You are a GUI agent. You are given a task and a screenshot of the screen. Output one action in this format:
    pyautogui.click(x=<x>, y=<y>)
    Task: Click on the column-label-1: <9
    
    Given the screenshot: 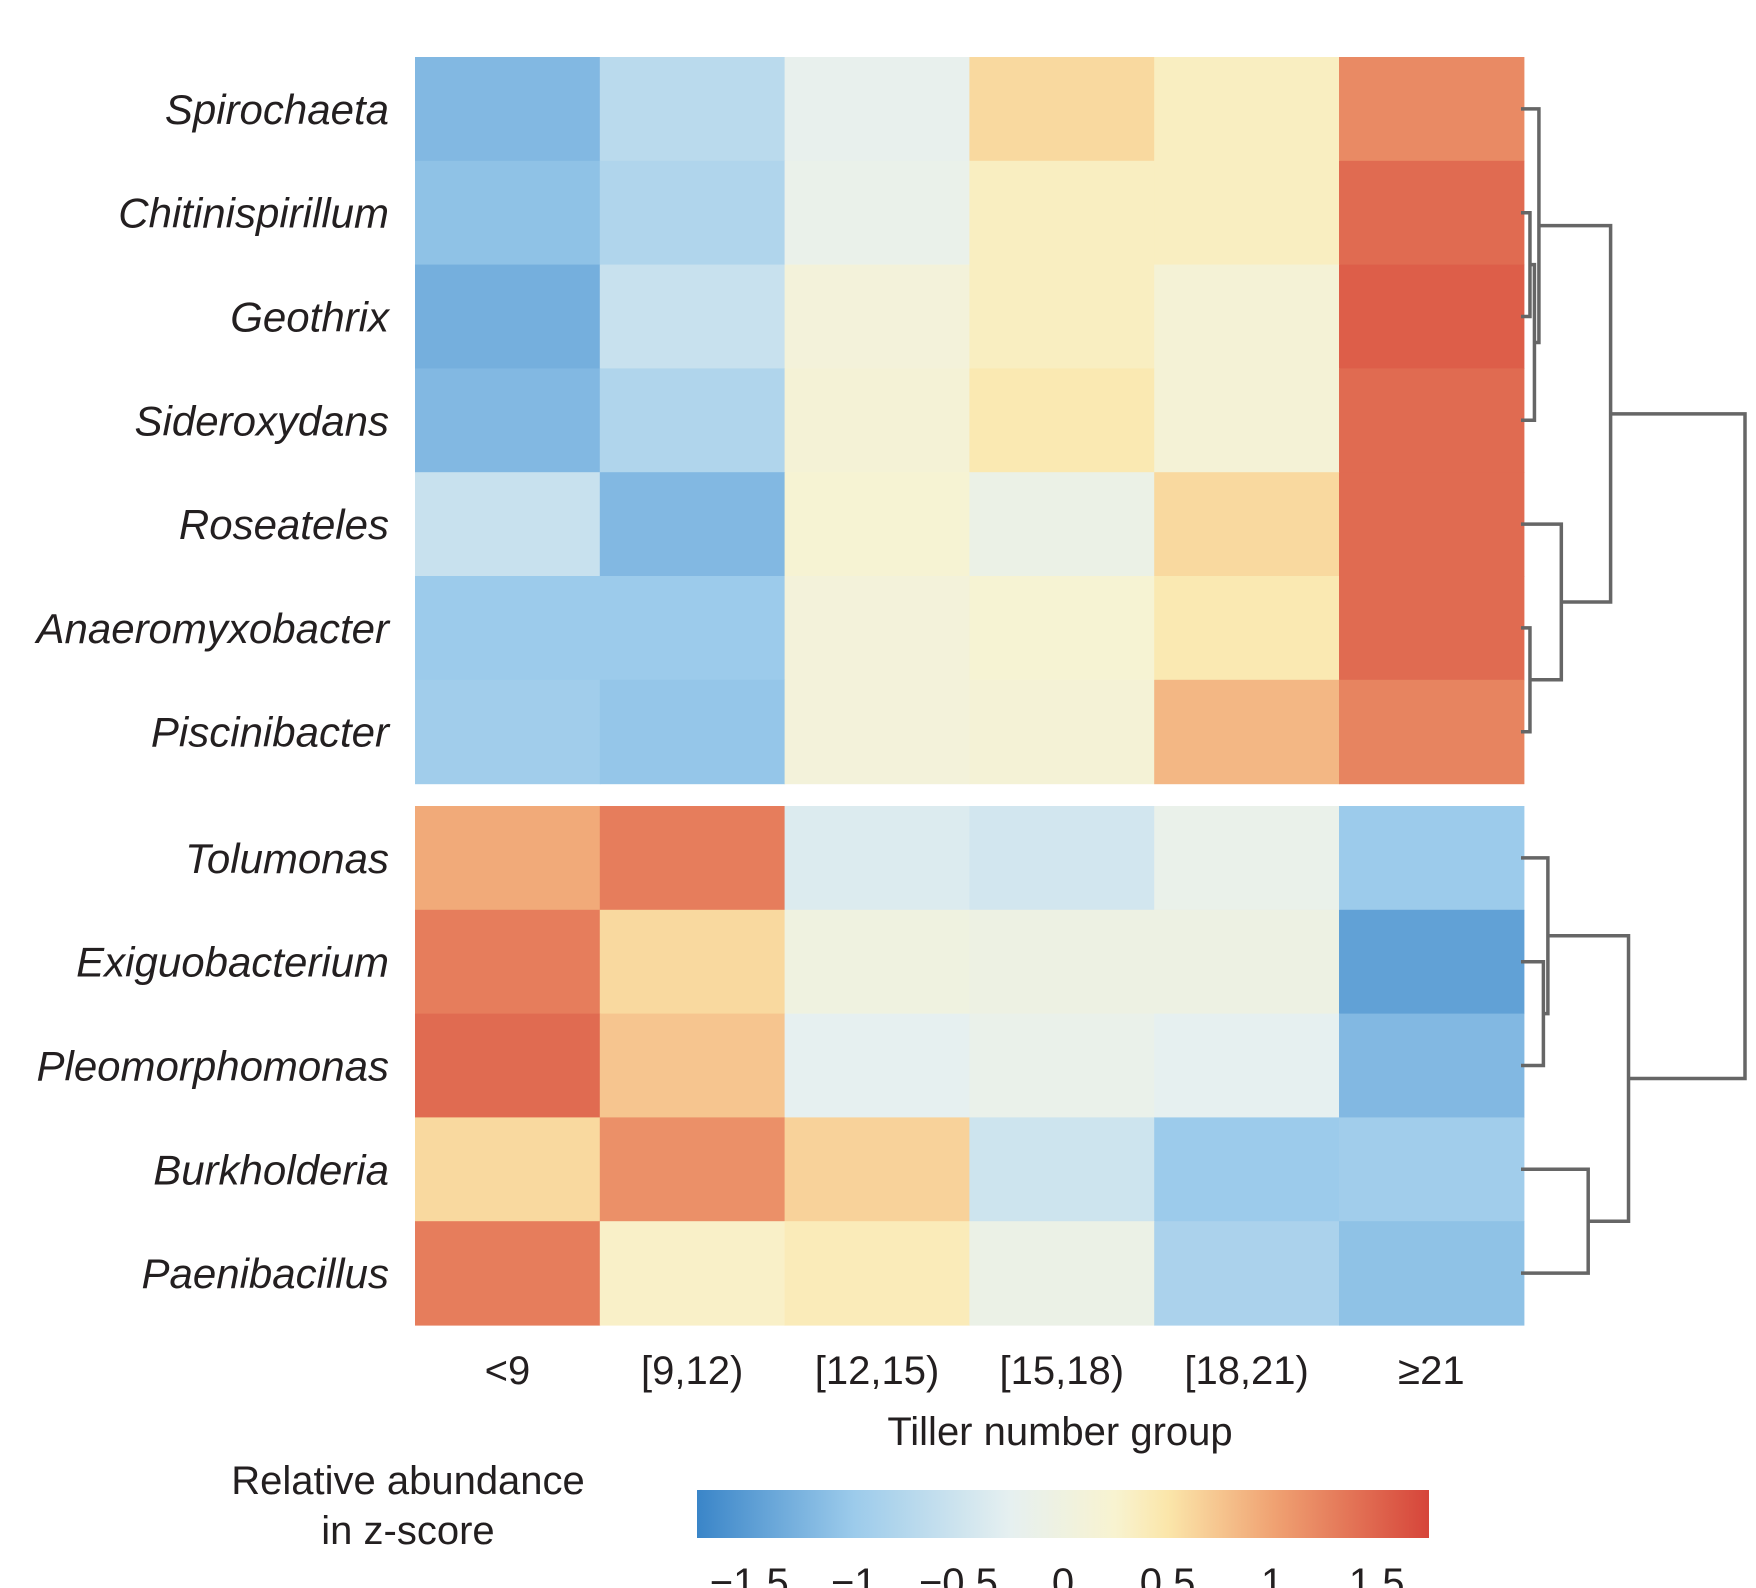 What is the action you would take?
    pyautogui.click(x=508, y=1371)
    